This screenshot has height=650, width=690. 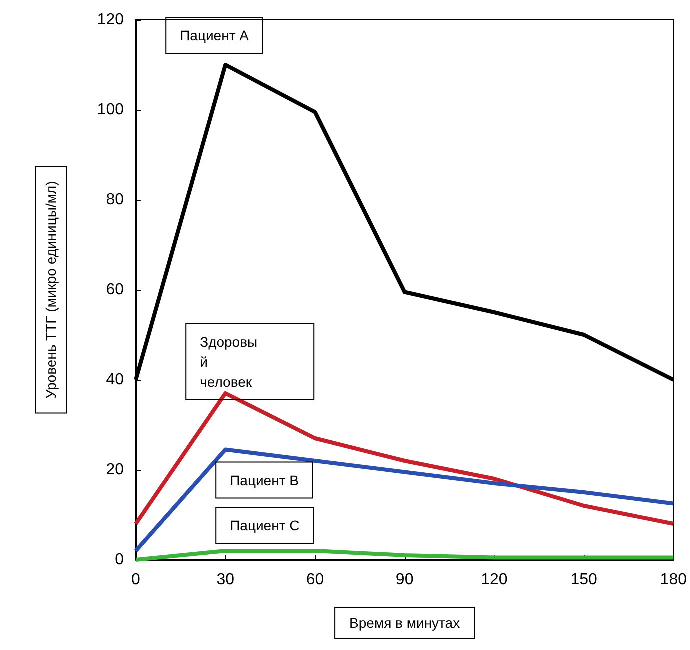 What do you see at coordinates (315, 580) in the screenshot?
I see `x-tick-label: 60` at bounding box center [315, 580].